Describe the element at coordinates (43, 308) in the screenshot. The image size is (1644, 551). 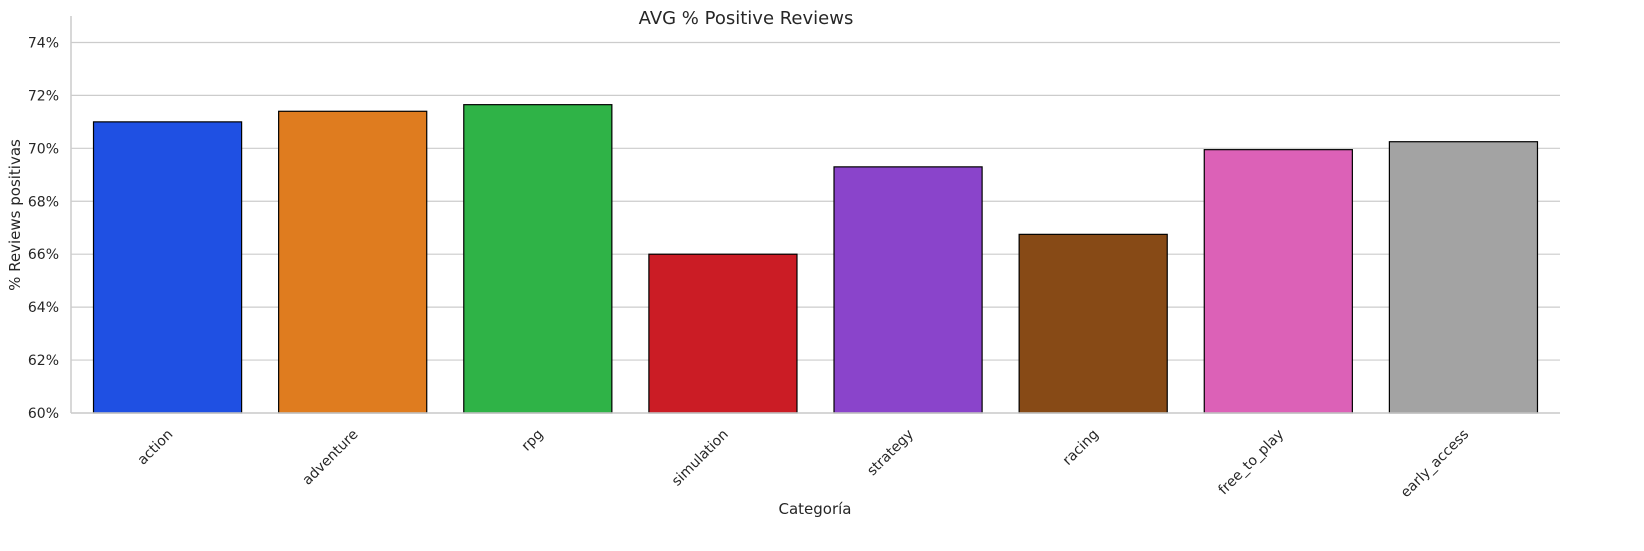
I see `y-tick-label: 64%` at that location.